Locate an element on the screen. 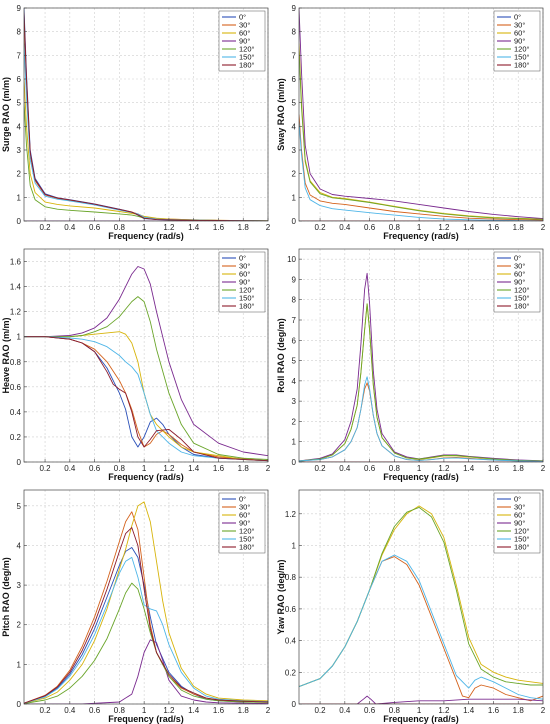 The width and height of the screenshot is (550, 724). x-tick-label: 1 is located at coordinates (419, 710).